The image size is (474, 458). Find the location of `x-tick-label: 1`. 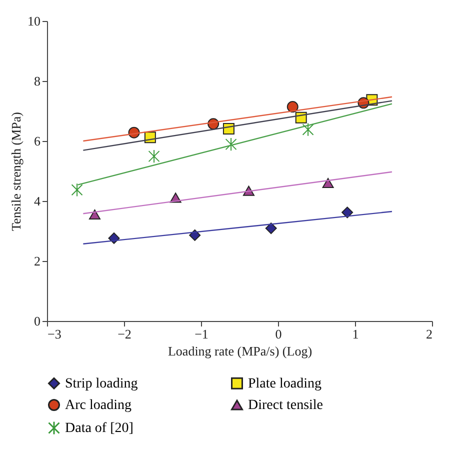

x-tick-label: 1 is located at coordinates (355, 334).